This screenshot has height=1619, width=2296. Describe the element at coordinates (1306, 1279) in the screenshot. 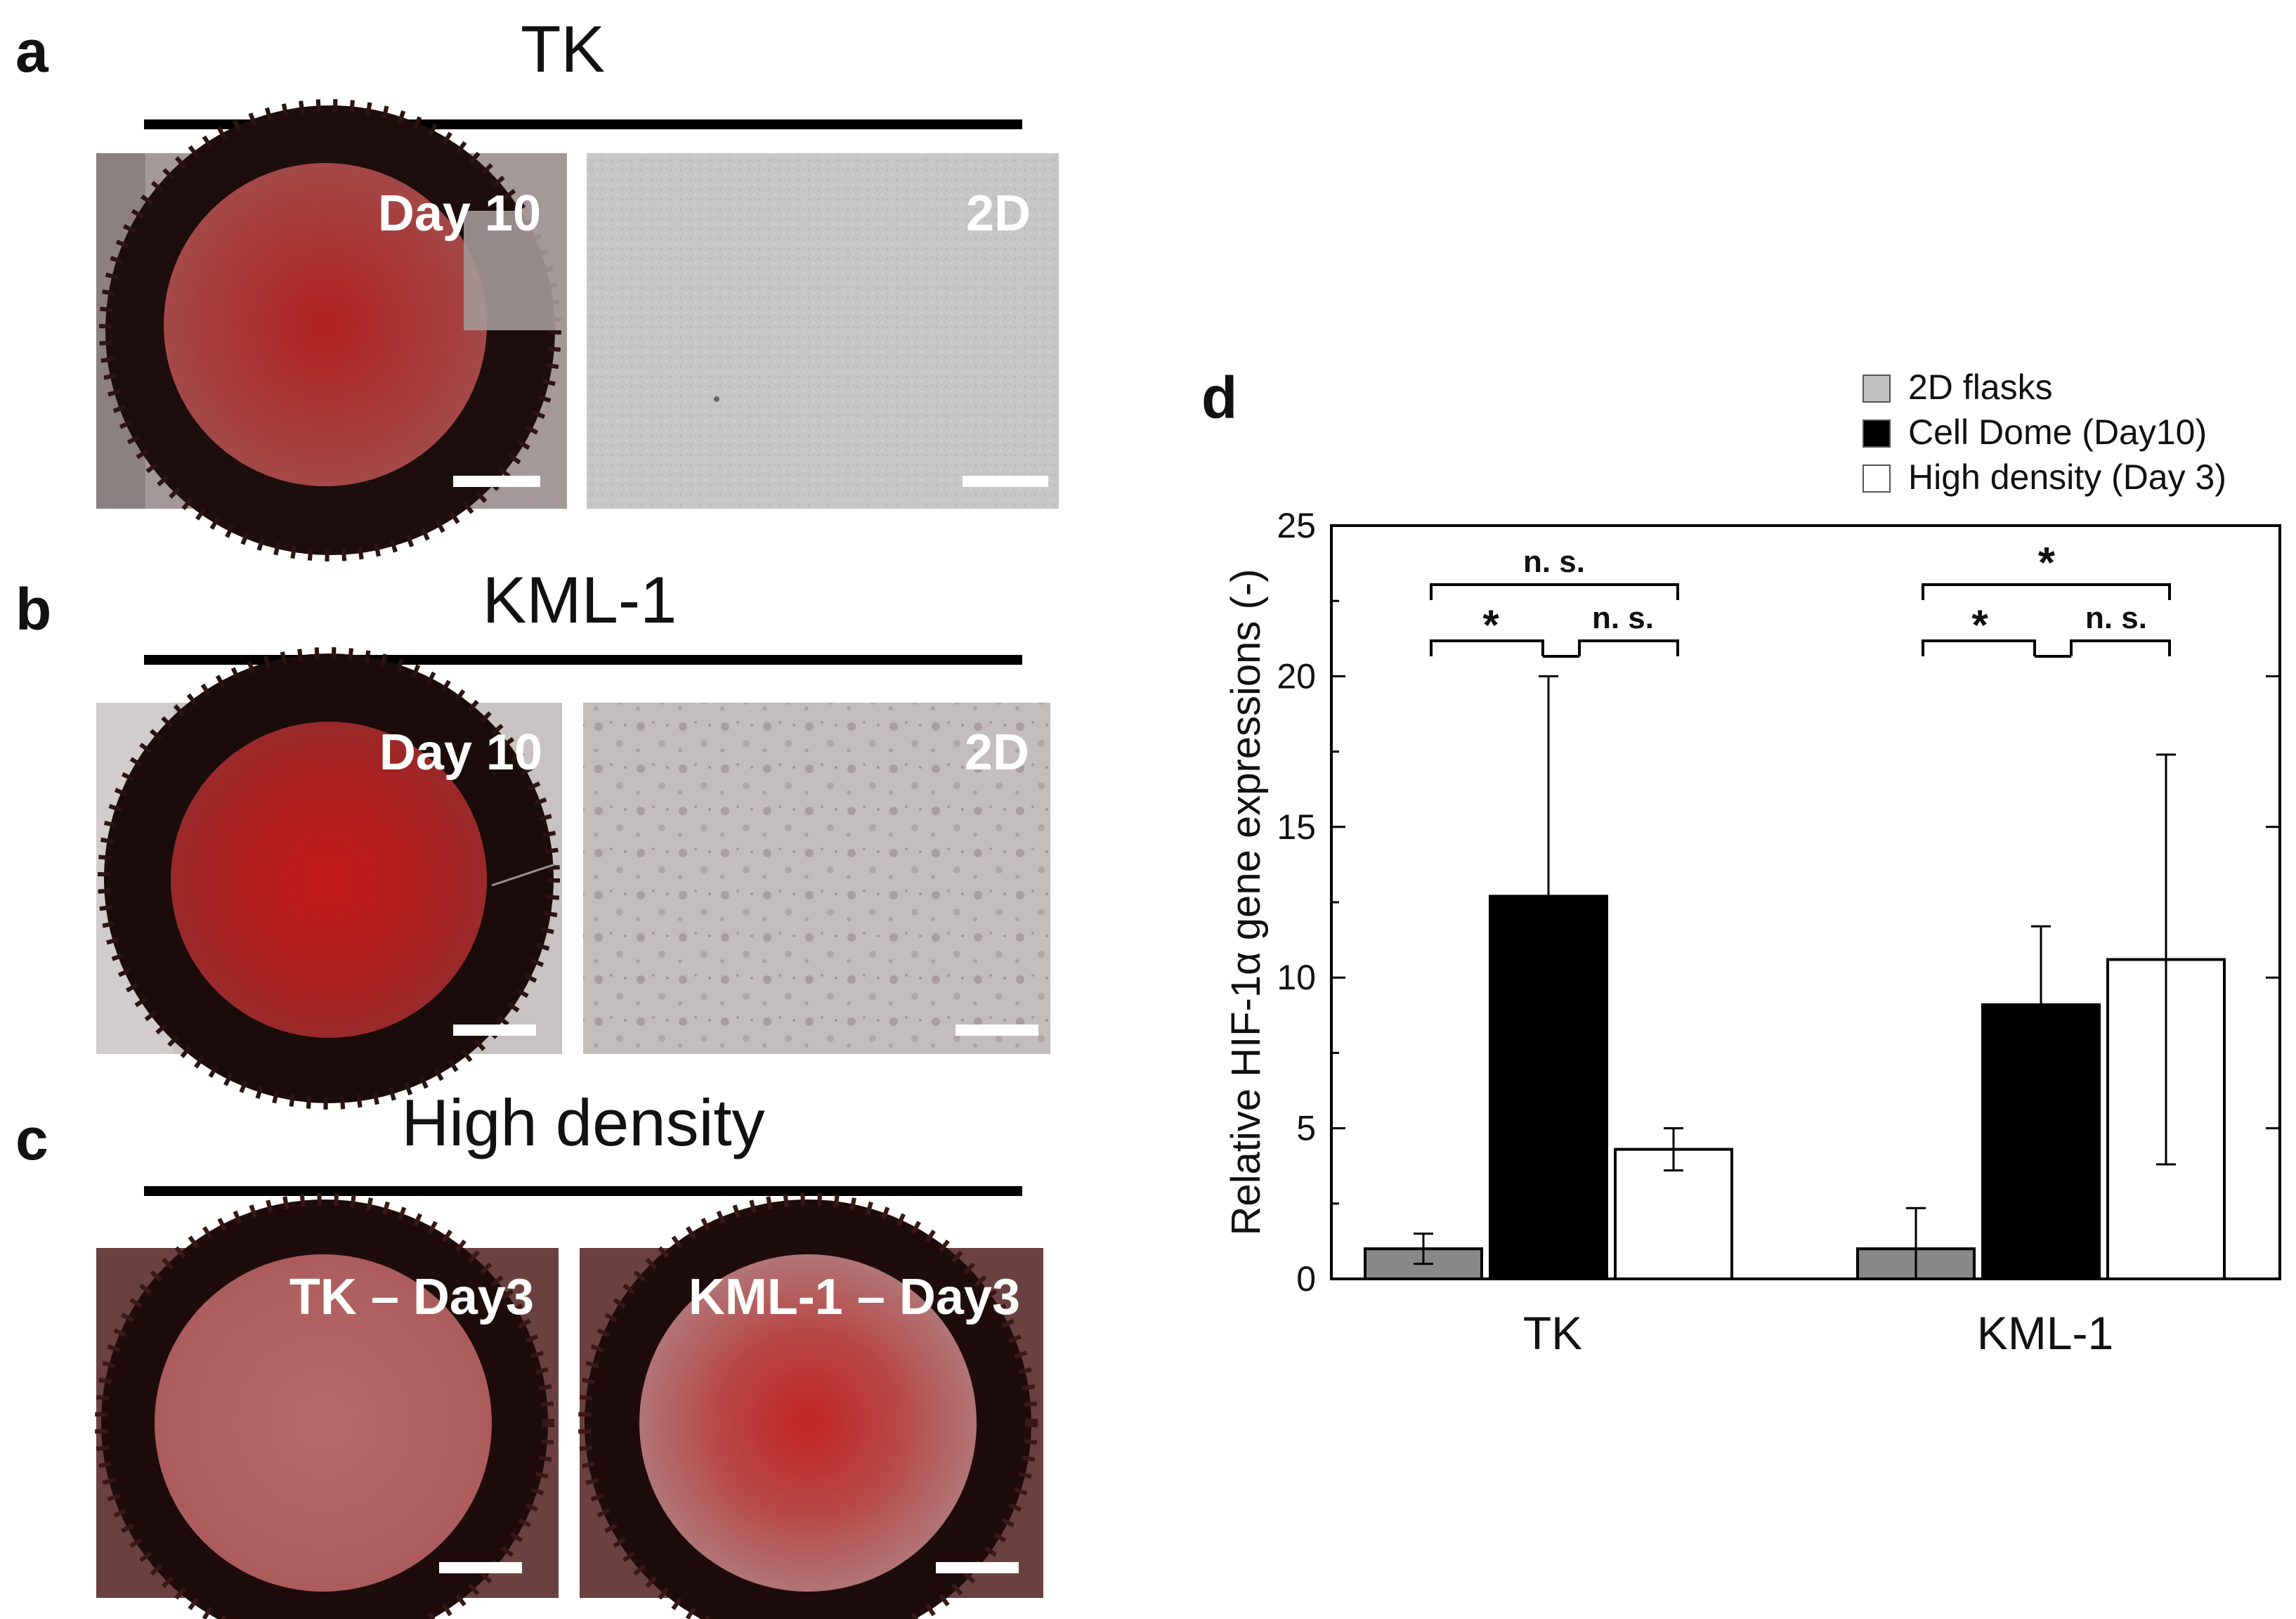

I see `y-tick-label: 0` at that location.